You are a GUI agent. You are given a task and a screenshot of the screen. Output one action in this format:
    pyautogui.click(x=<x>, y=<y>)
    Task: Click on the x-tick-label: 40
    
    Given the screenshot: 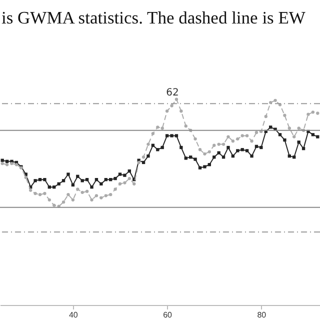 What is the action you would take?
    pyautogui.click(x=73, y=315)
    